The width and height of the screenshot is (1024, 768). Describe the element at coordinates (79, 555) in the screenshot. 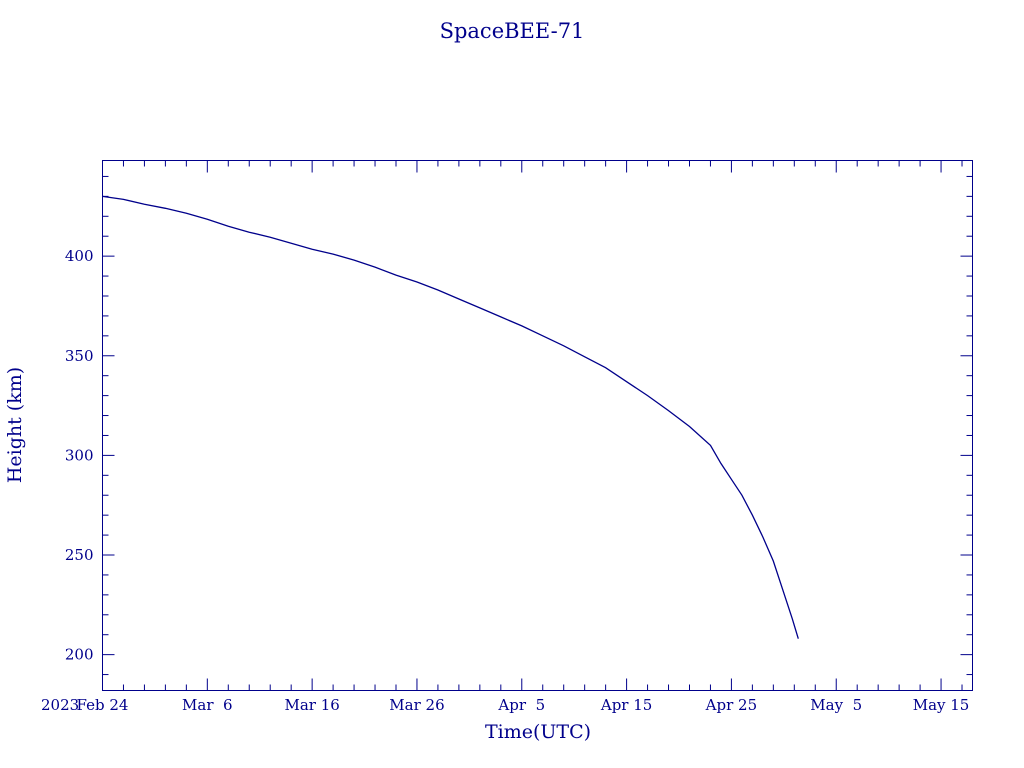

I see `y-tick-label: 250` at that location.